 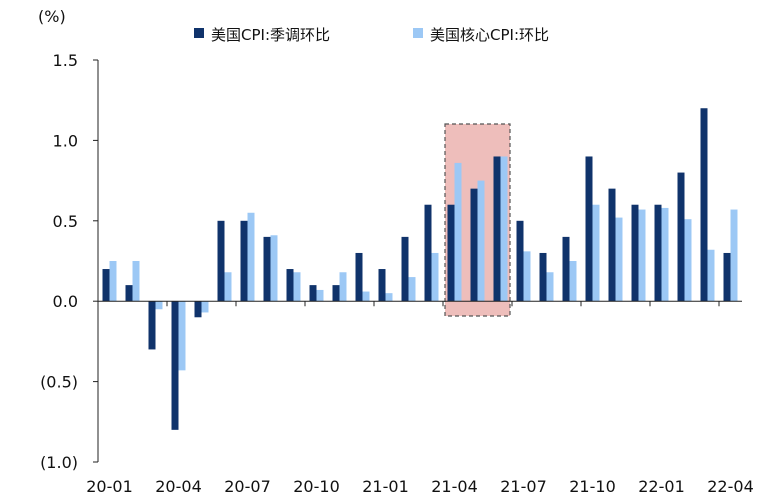 What do you see at coordinates (59, 462) in the screenshot?
I see `y-tick-label: (1.0)` at bounding box center [59, 462].